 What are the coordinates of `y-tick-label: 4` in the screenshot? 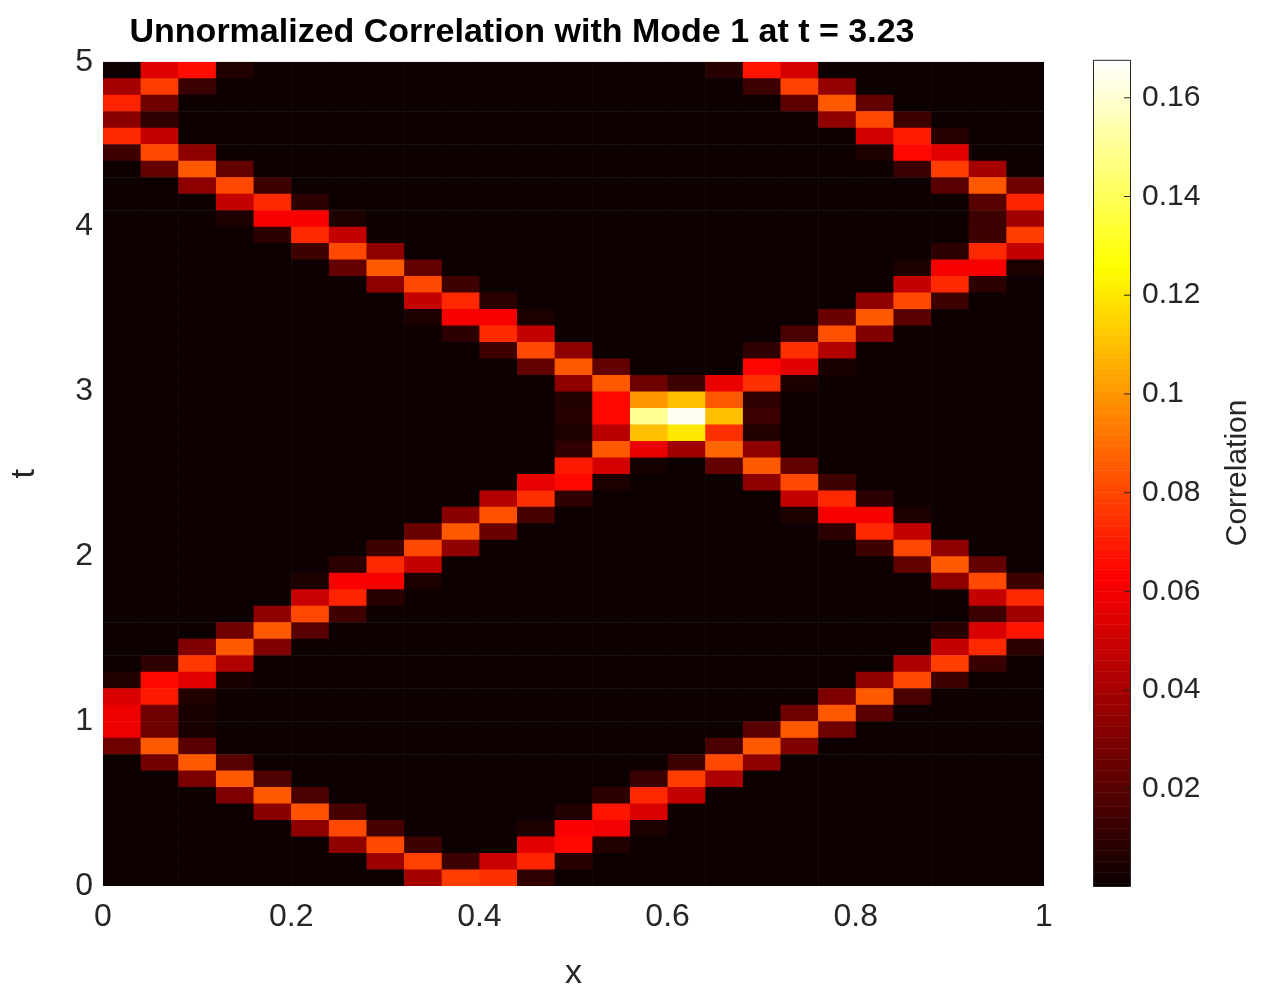 It's located at (84, 224).